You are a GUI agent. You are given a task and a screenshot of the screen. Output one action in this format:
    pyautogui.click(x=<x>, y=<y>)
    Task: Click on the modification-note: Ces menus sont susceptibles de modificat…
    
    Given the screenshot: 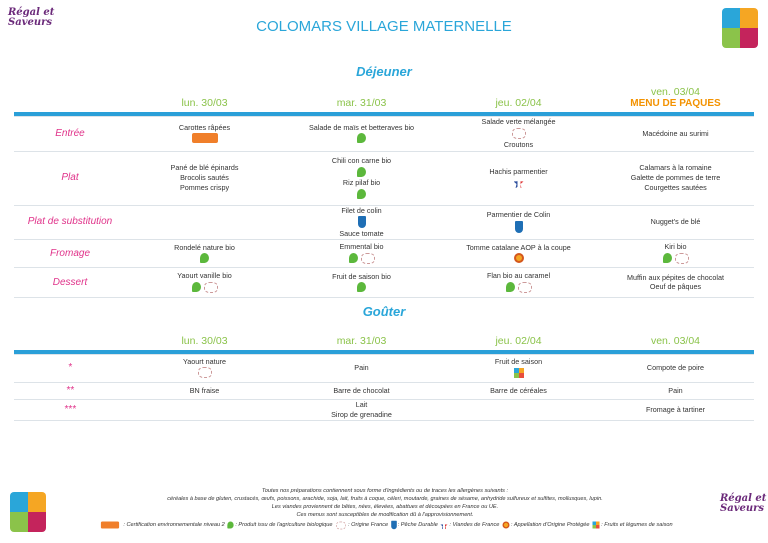 What is the action you would take?
    pyautogui.click(x=385, y=515)
    